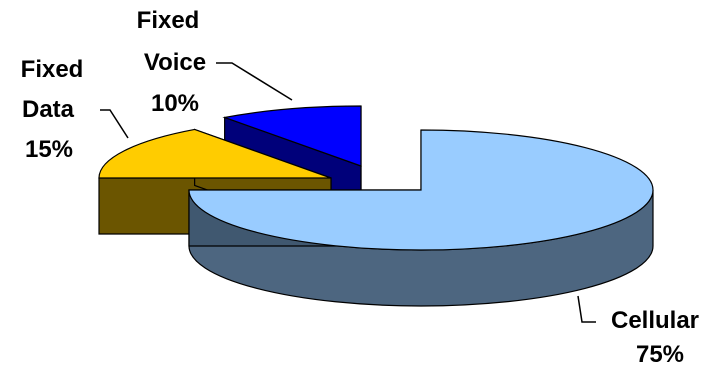  What do you see at coordinates (48, 109) in the screenshot?
I see `label-fixed-data-name-line2: Data` at bounding box center [48, 109].